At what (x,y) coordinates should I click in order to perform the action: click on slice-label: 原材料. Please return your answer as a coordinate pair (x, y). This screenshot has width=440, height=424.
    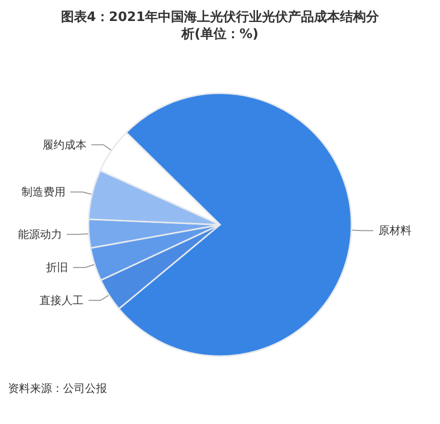
    Looking at the image, I should click on (395, 231).